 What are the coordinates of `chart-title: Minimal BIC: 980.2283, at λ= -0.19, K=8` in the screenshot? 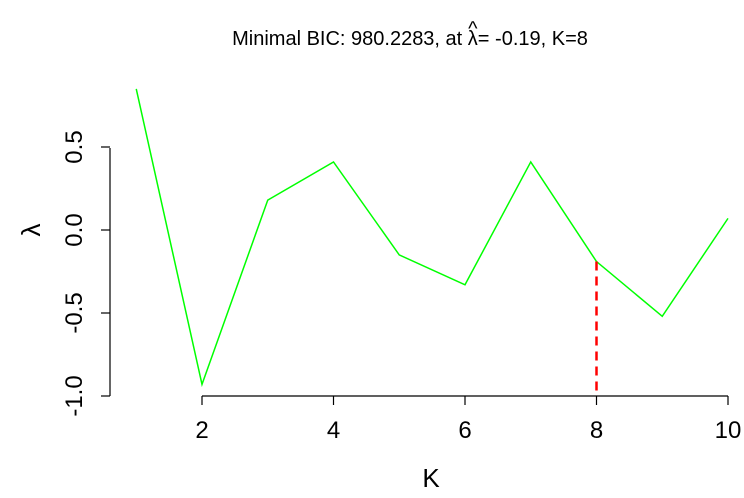 It's located at (410, 39).